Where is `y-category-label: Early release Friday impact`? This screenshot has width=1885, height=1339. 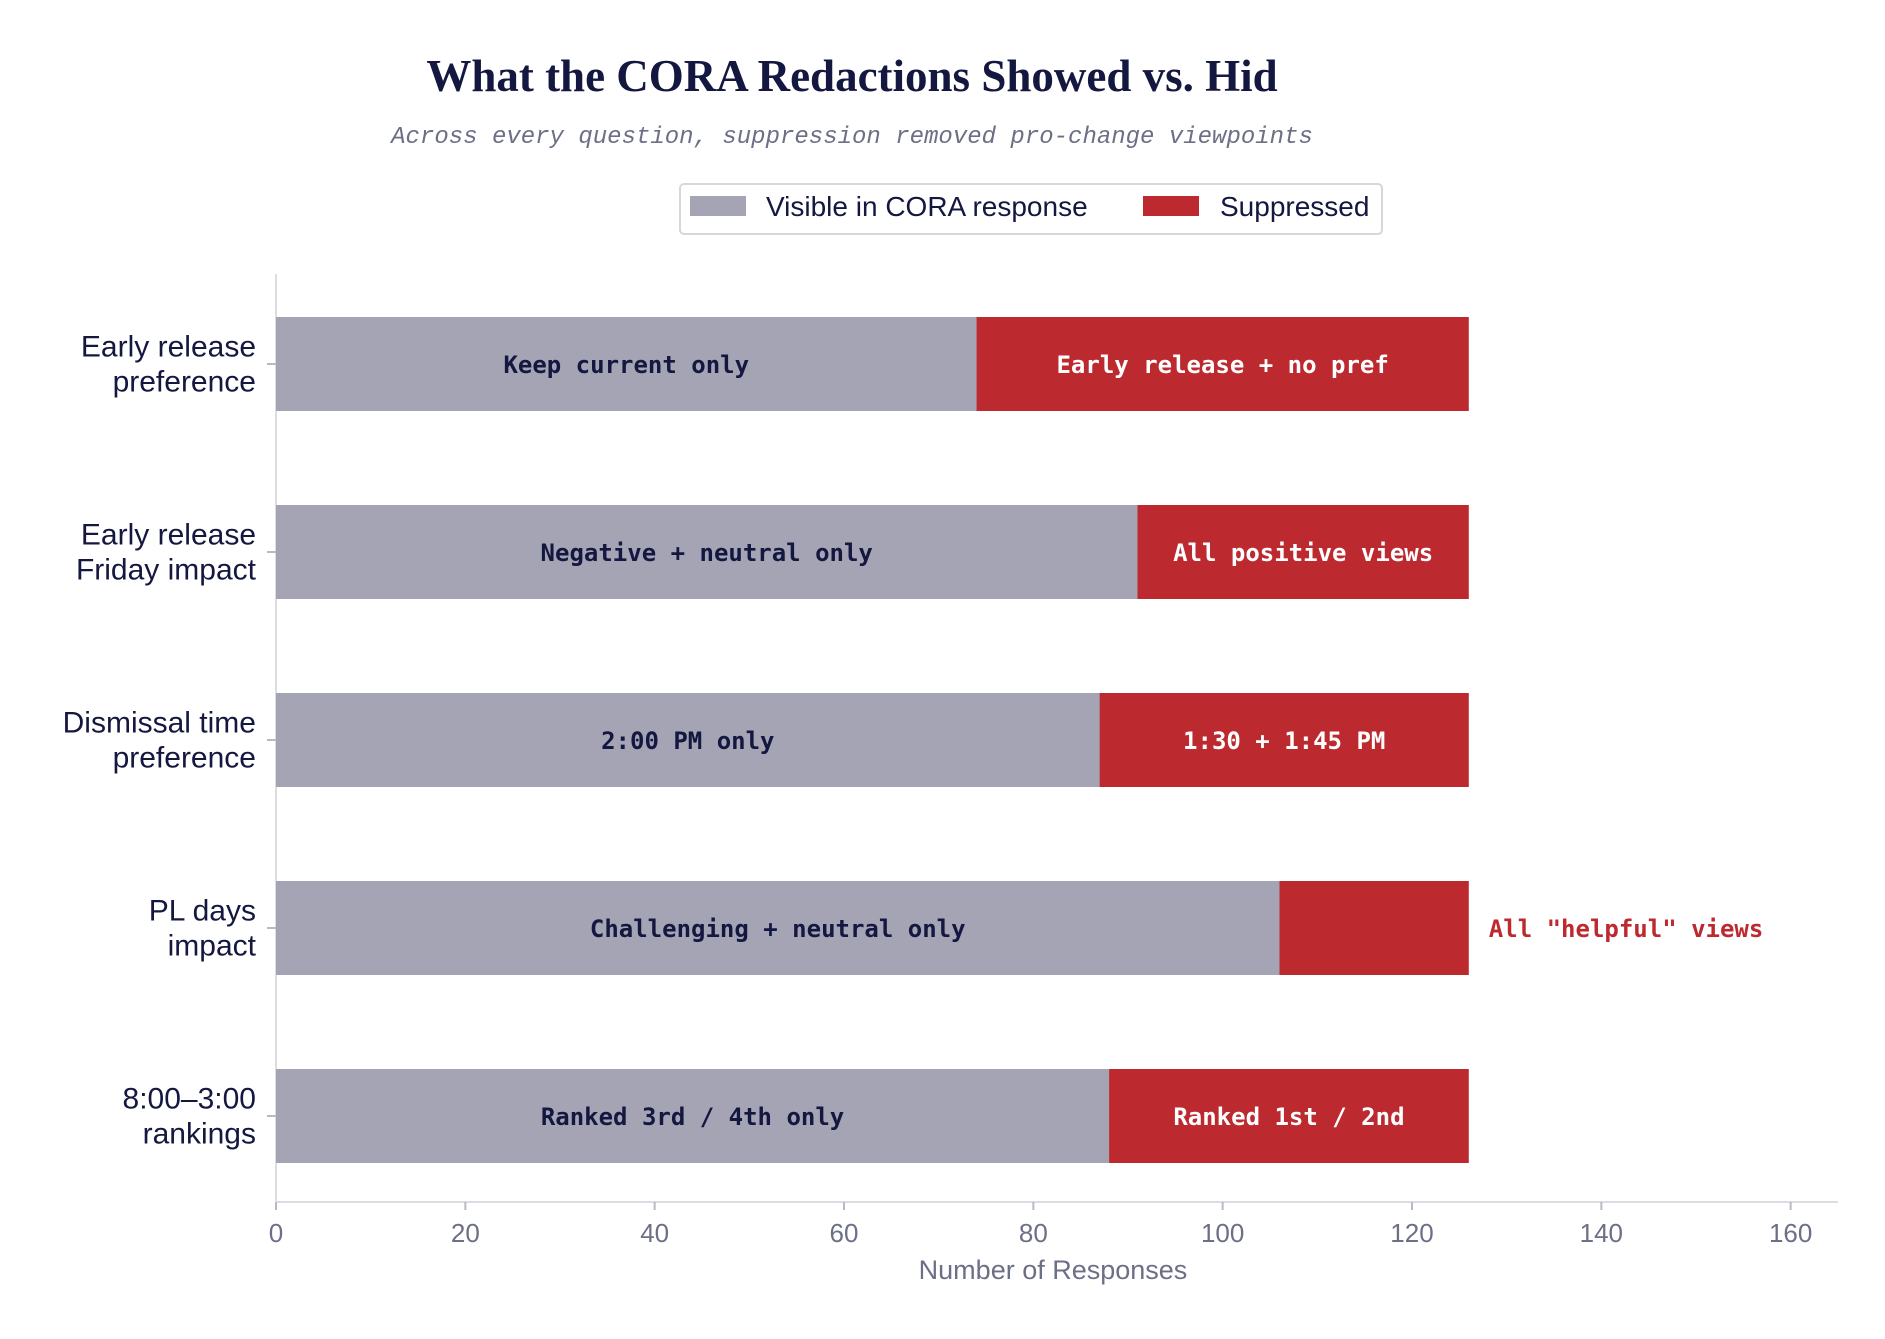
y-category-label: Early release Friday impact is located at coordinates (166, 553).